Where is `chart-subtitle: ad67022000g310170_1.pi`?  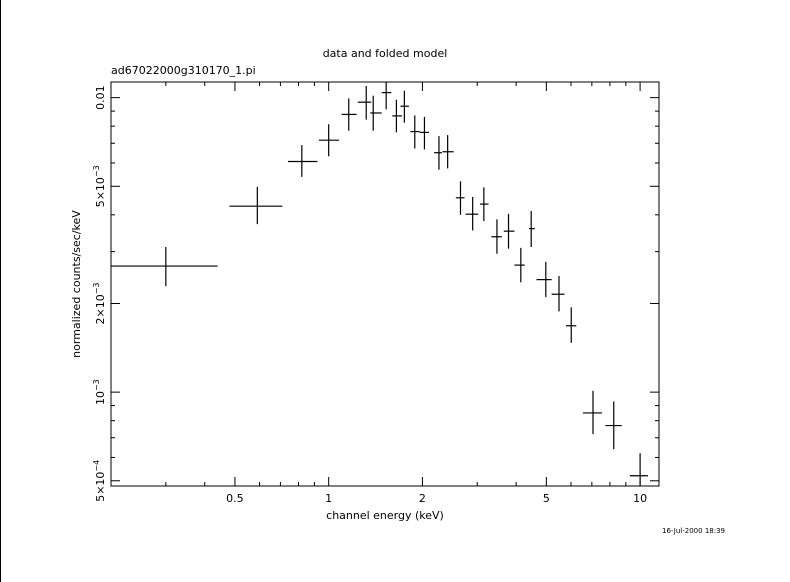 chart-subtitle: ad67022000g310170_1.pi is located at coordinates (183, 70).